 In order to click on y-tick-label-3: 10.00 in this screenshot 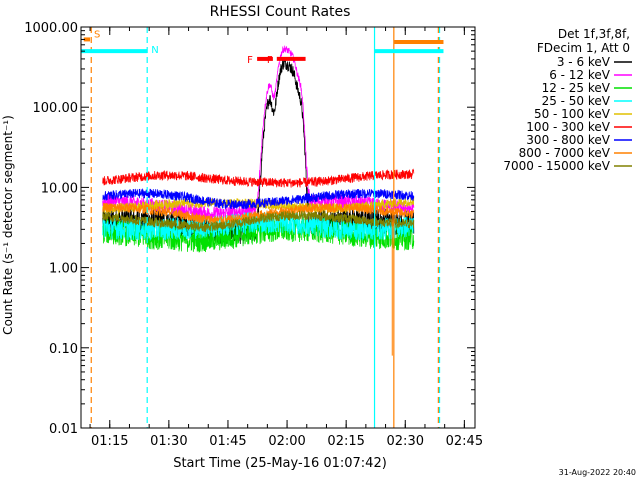, I will do `click(59, 188)`.